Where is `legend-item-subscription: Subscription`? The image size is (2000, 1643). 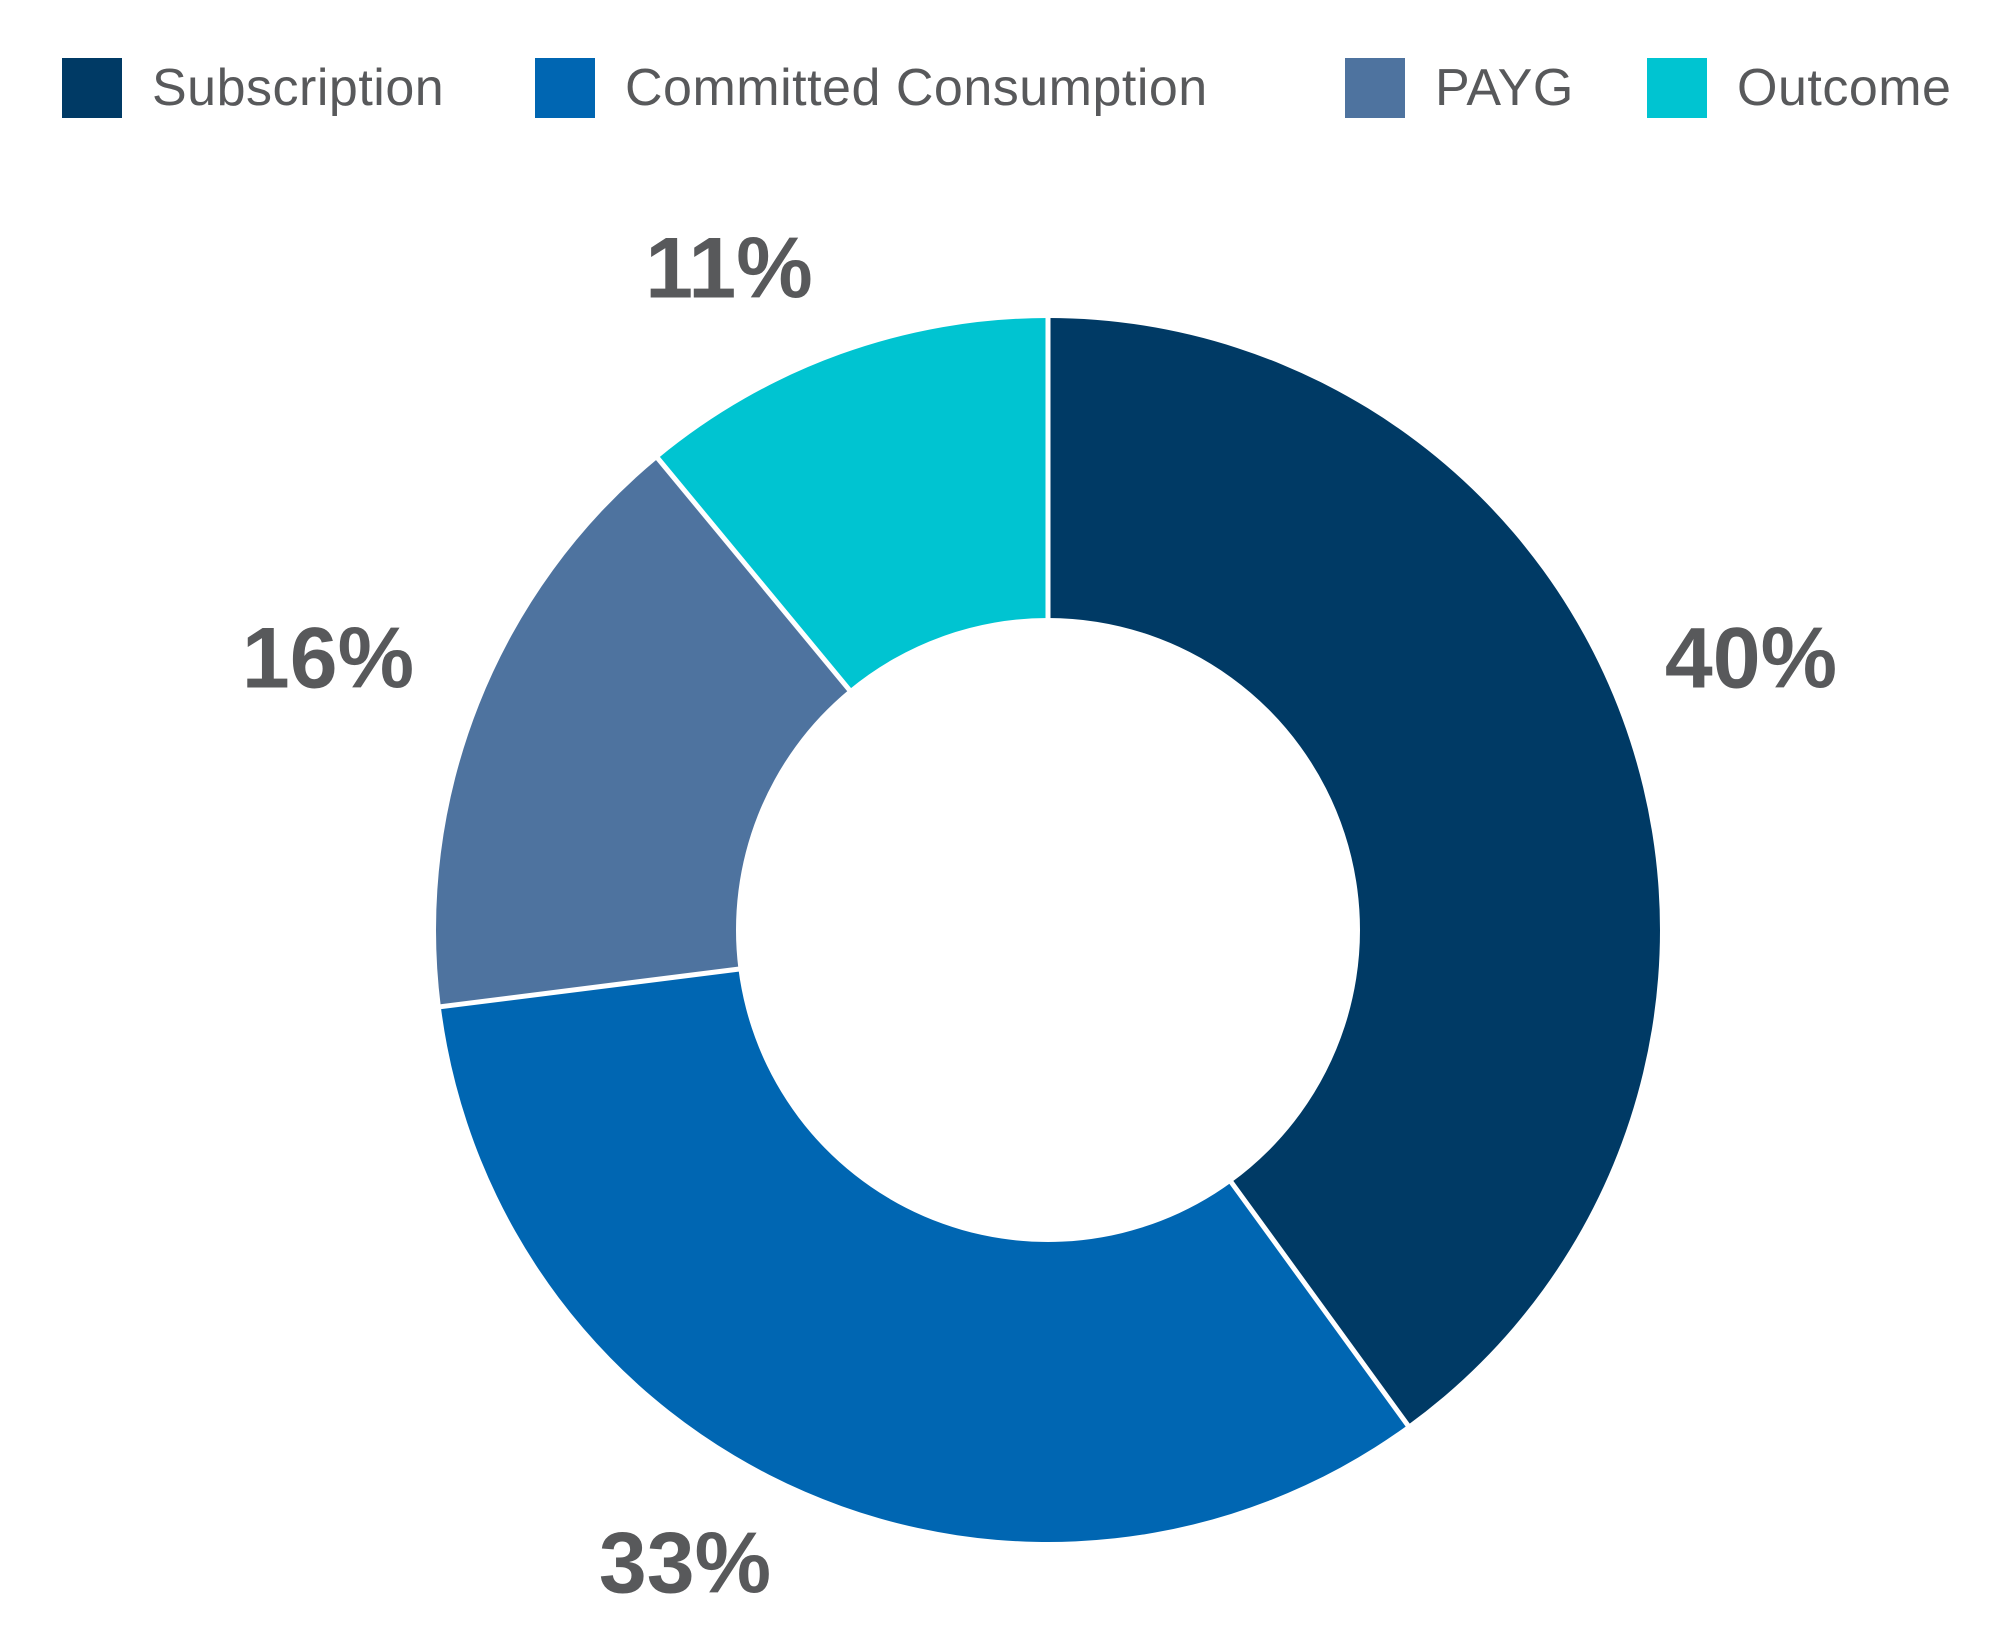
legend-item-subscription: Subscription is located at coordinates (298, 88).